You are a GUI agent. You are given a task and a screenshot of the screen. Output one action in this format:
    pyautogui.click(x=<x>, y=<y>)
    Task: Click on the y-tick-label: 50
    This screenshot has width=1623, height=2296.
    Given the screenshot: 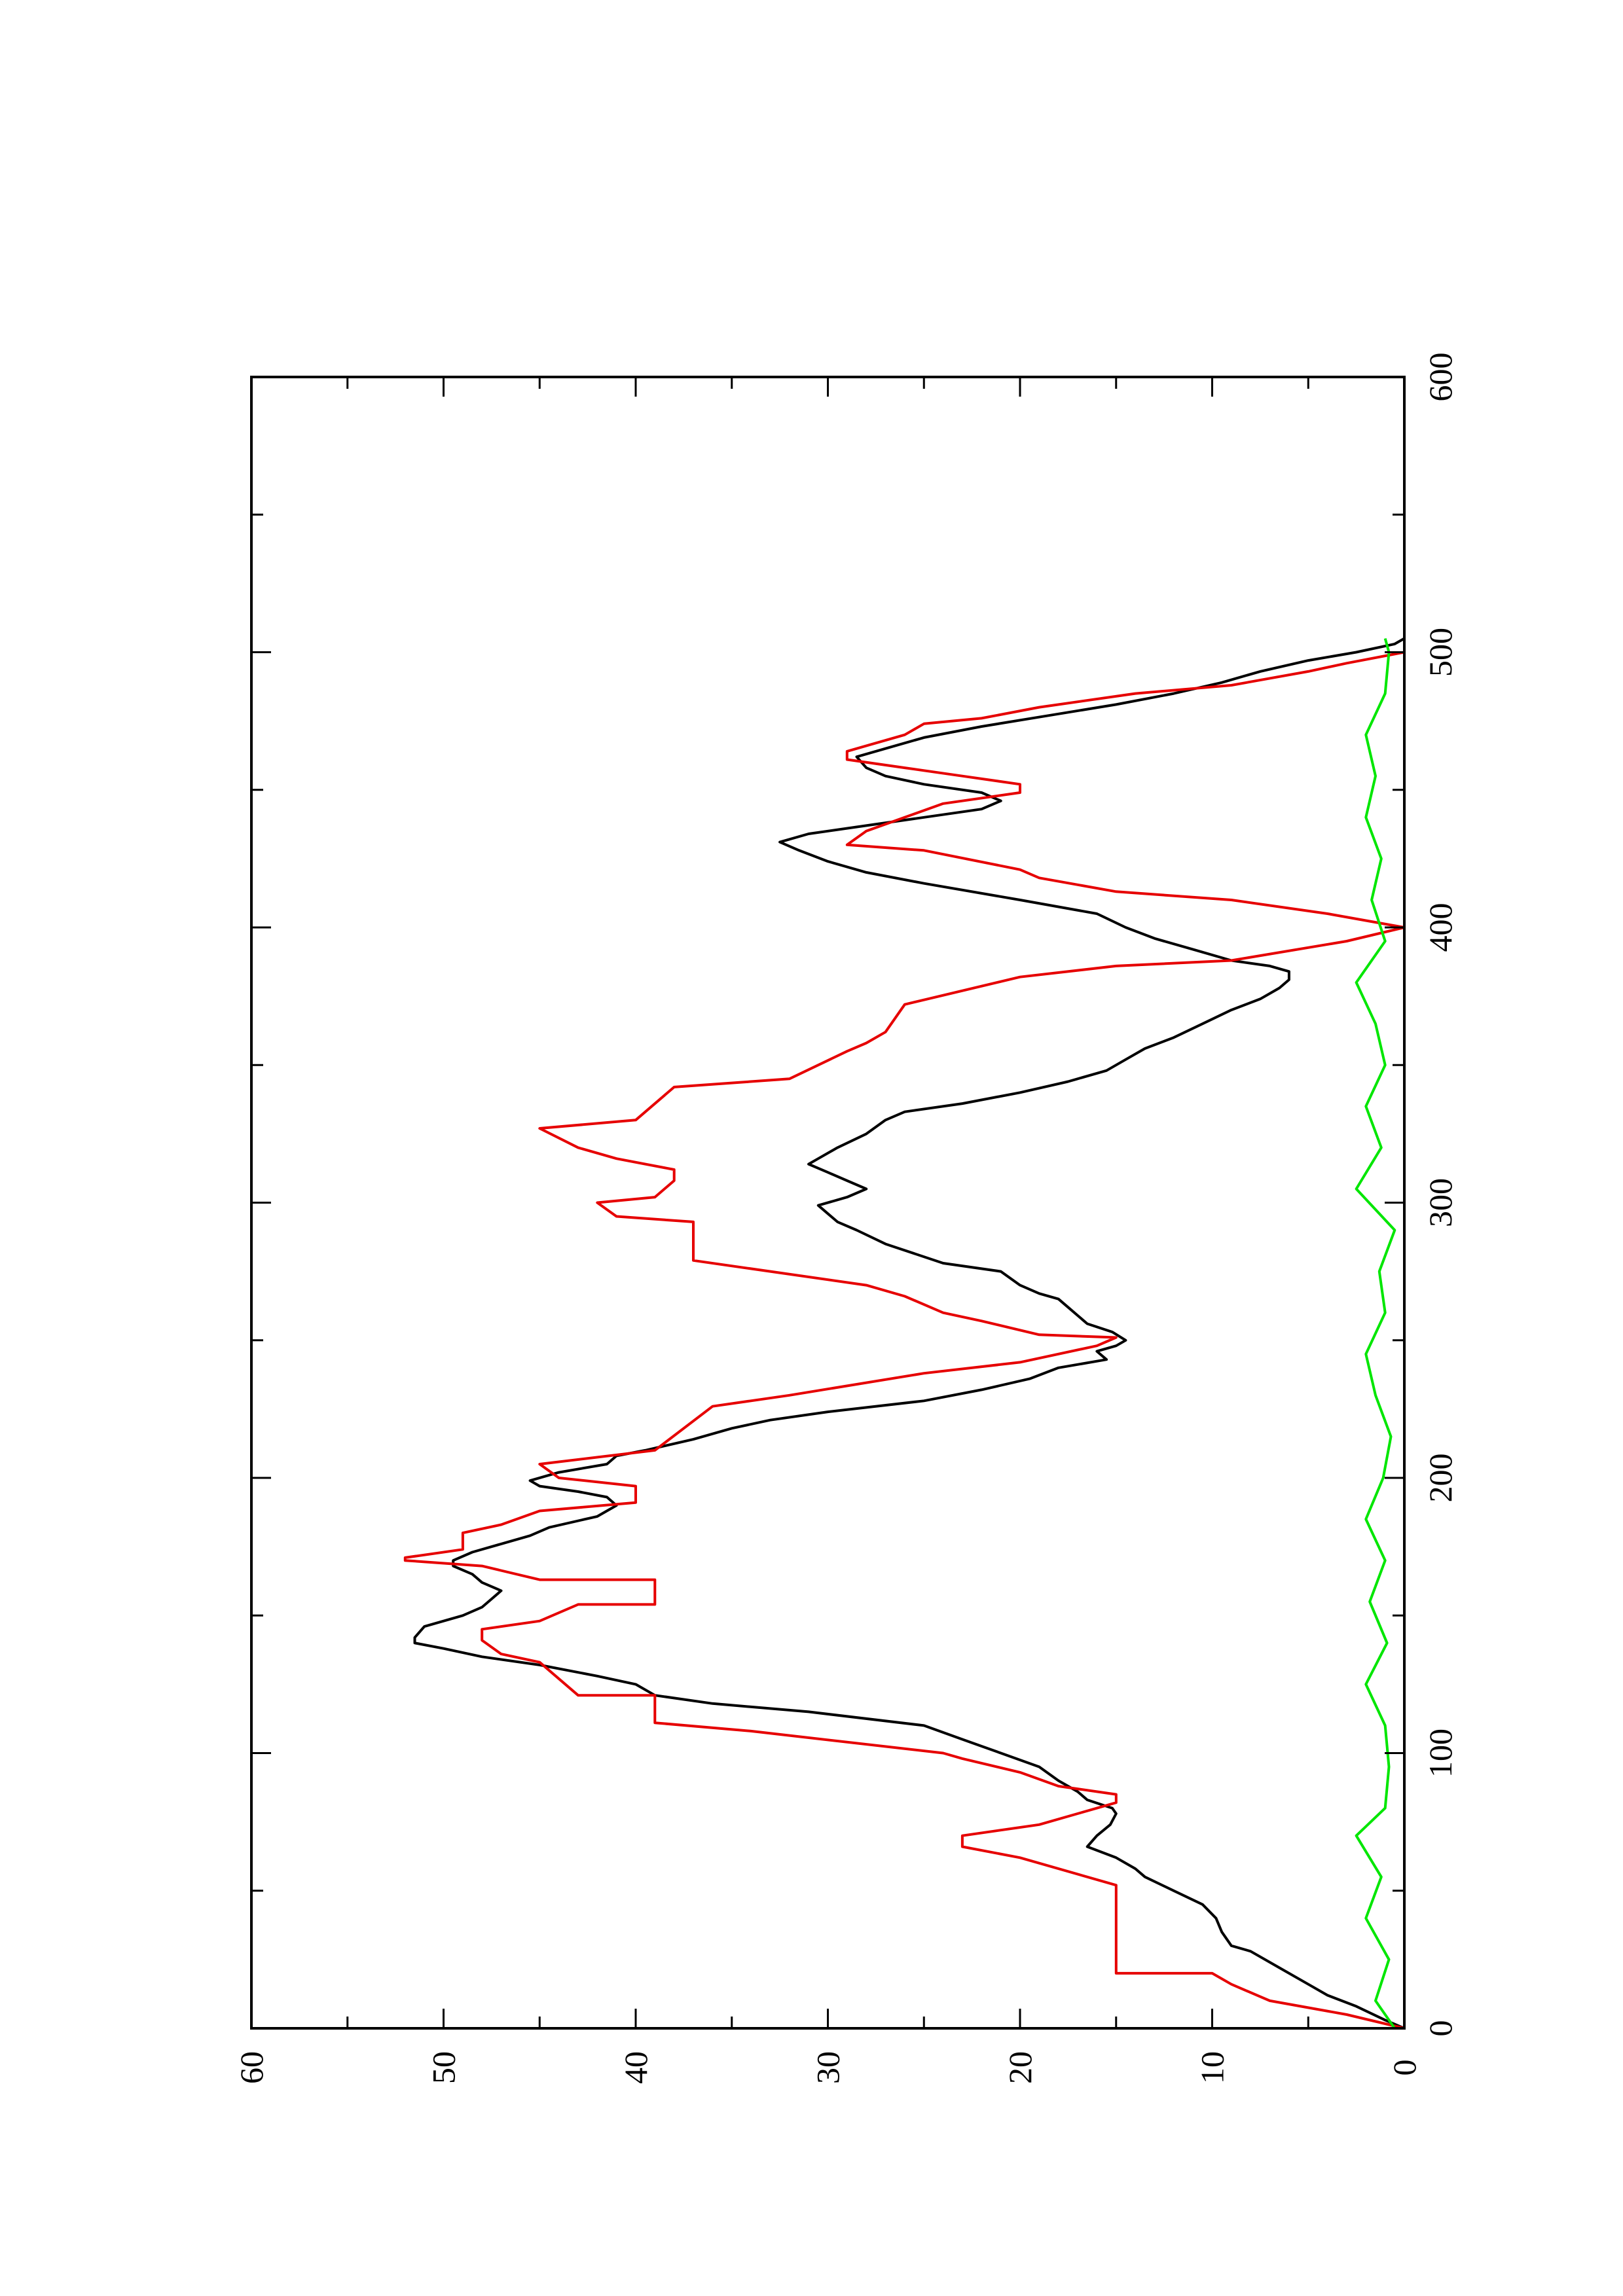 What is the action you would take?
    pyautogui.click(x=444, y=2067)
    